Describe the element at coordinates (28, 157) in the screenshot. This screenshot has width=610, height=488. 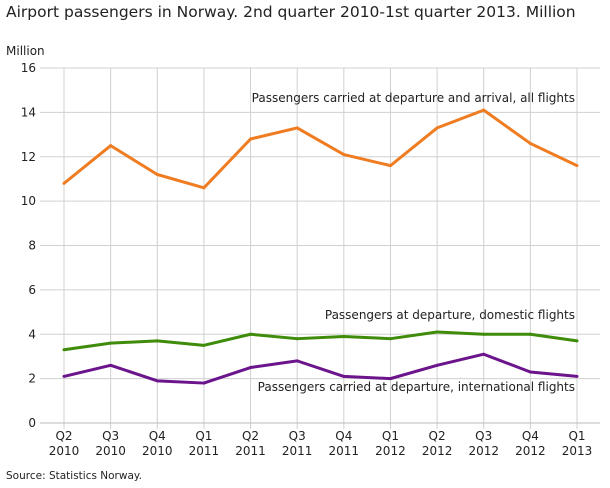
I see `y-tick-label: 12` at that location.